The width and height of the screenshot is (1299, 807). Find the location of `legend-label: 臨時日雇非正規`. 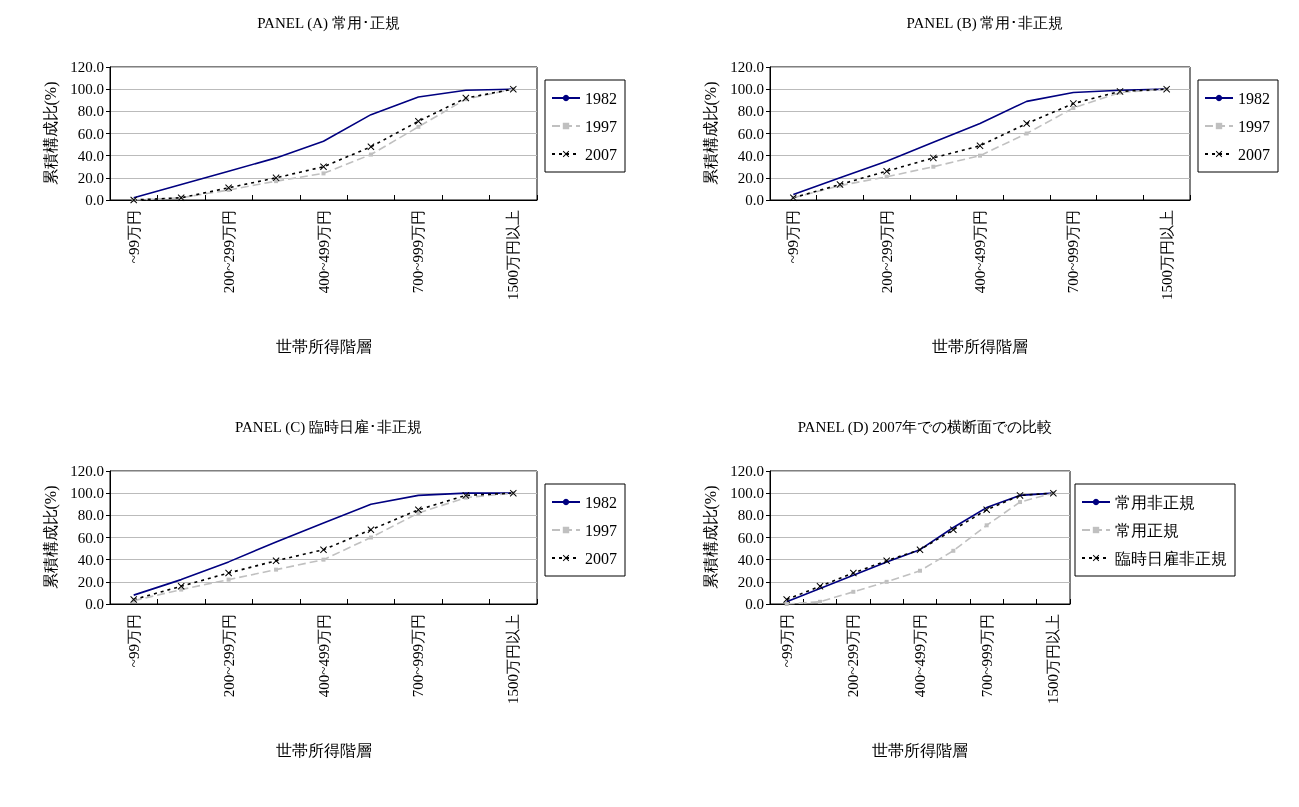

legend-label: 臨時日雇非正規 is located at coordinates (1171, 558).